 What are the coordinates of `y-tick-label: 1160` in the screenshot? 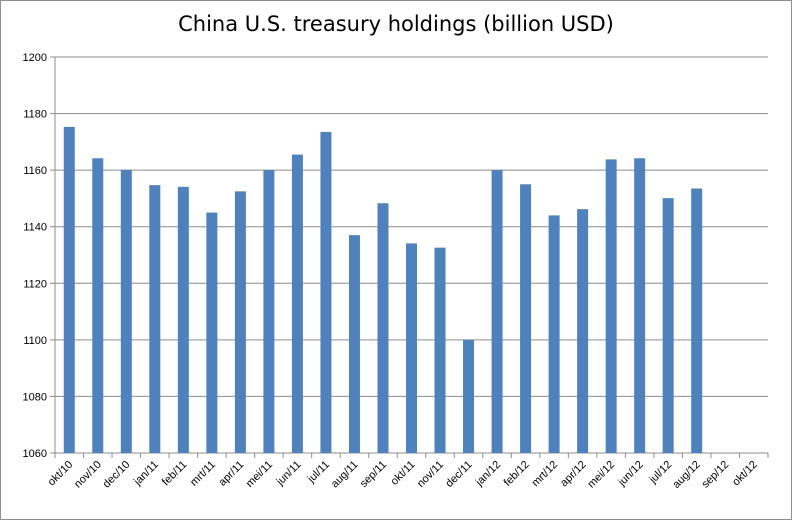 It's located at (35, 171).